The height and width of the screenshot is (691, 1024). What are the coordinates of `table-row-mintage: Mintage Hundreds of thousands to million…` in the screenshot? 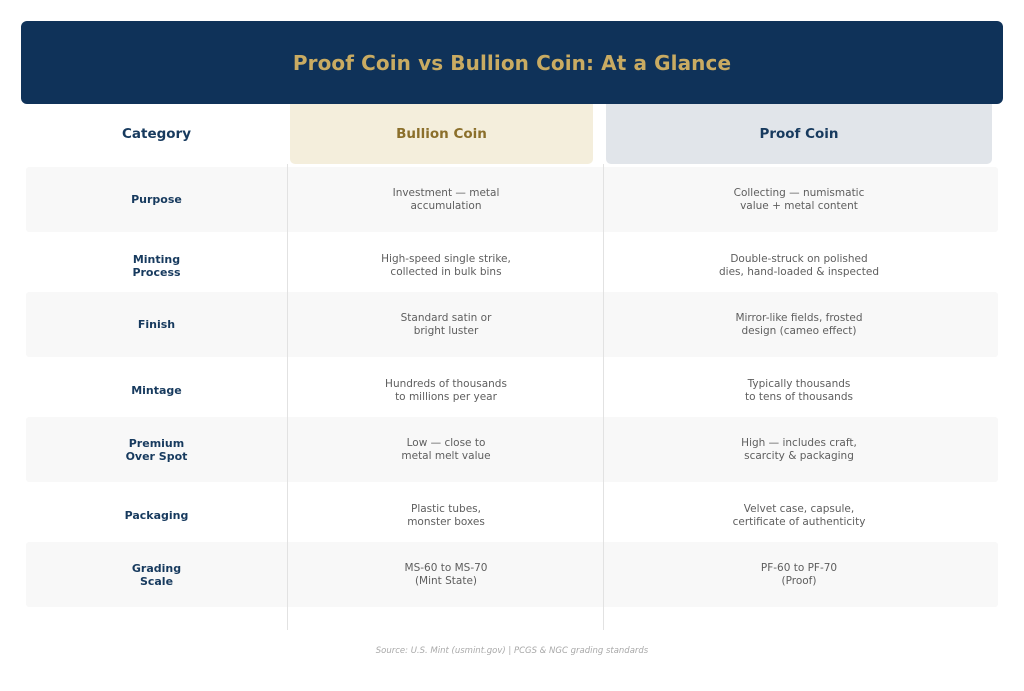 It's located at (512, 390).